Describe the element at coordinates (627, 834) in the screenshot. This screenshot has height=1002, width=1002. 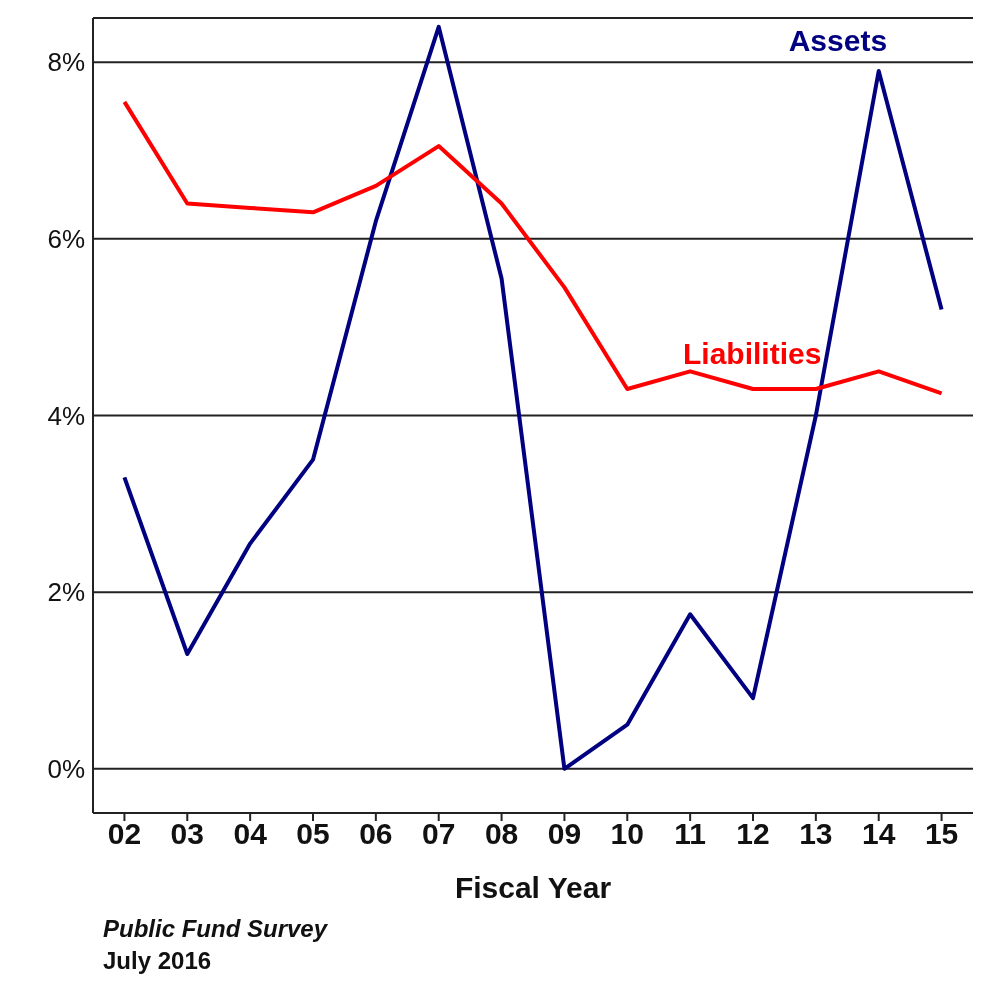
I see `x-tick-label: 10` at that location.